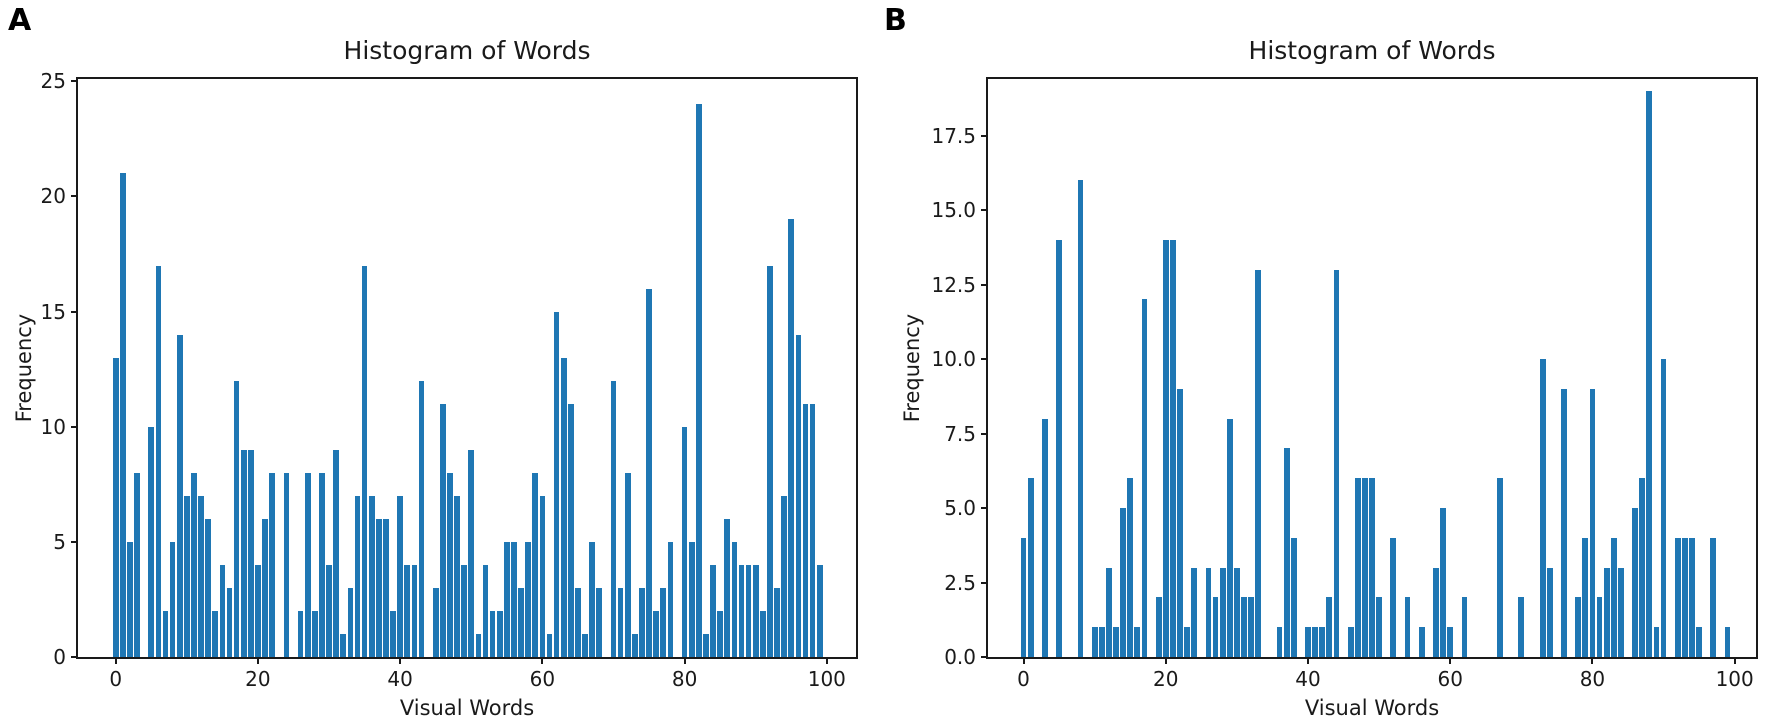 This screenshot has width=1772, height=725. I want to click on chart-b-xlabel: Visual Words, so click(1372, 708).